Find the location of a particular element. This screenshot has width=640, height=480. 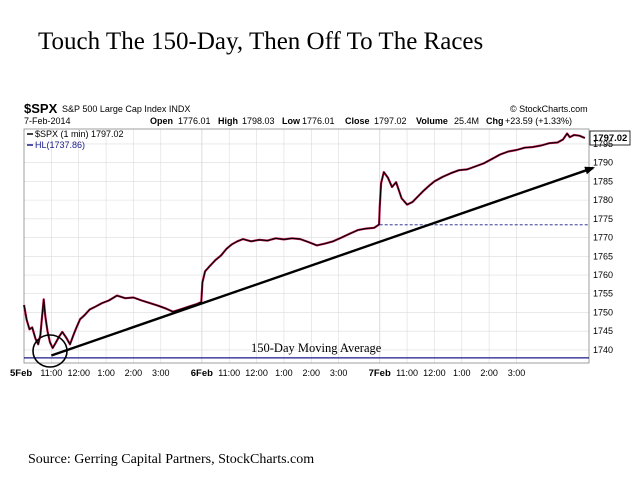

y-tick-label: 1790 is located at coordinates (603, 163).